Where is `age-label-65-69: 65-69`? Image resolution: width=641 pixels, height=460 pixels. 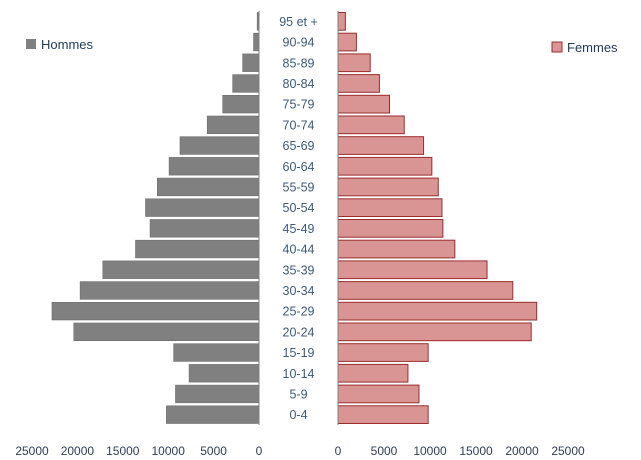
age-label-65-69: 65-69 is located at coordinates (299, 146).